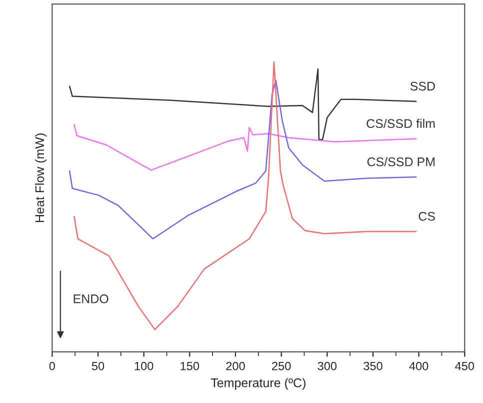  What do you see at coordinates (258, 384) in the screenshot?
I see `x-axis-title: Temperature (ºC)` at bounding box center [258, 384].